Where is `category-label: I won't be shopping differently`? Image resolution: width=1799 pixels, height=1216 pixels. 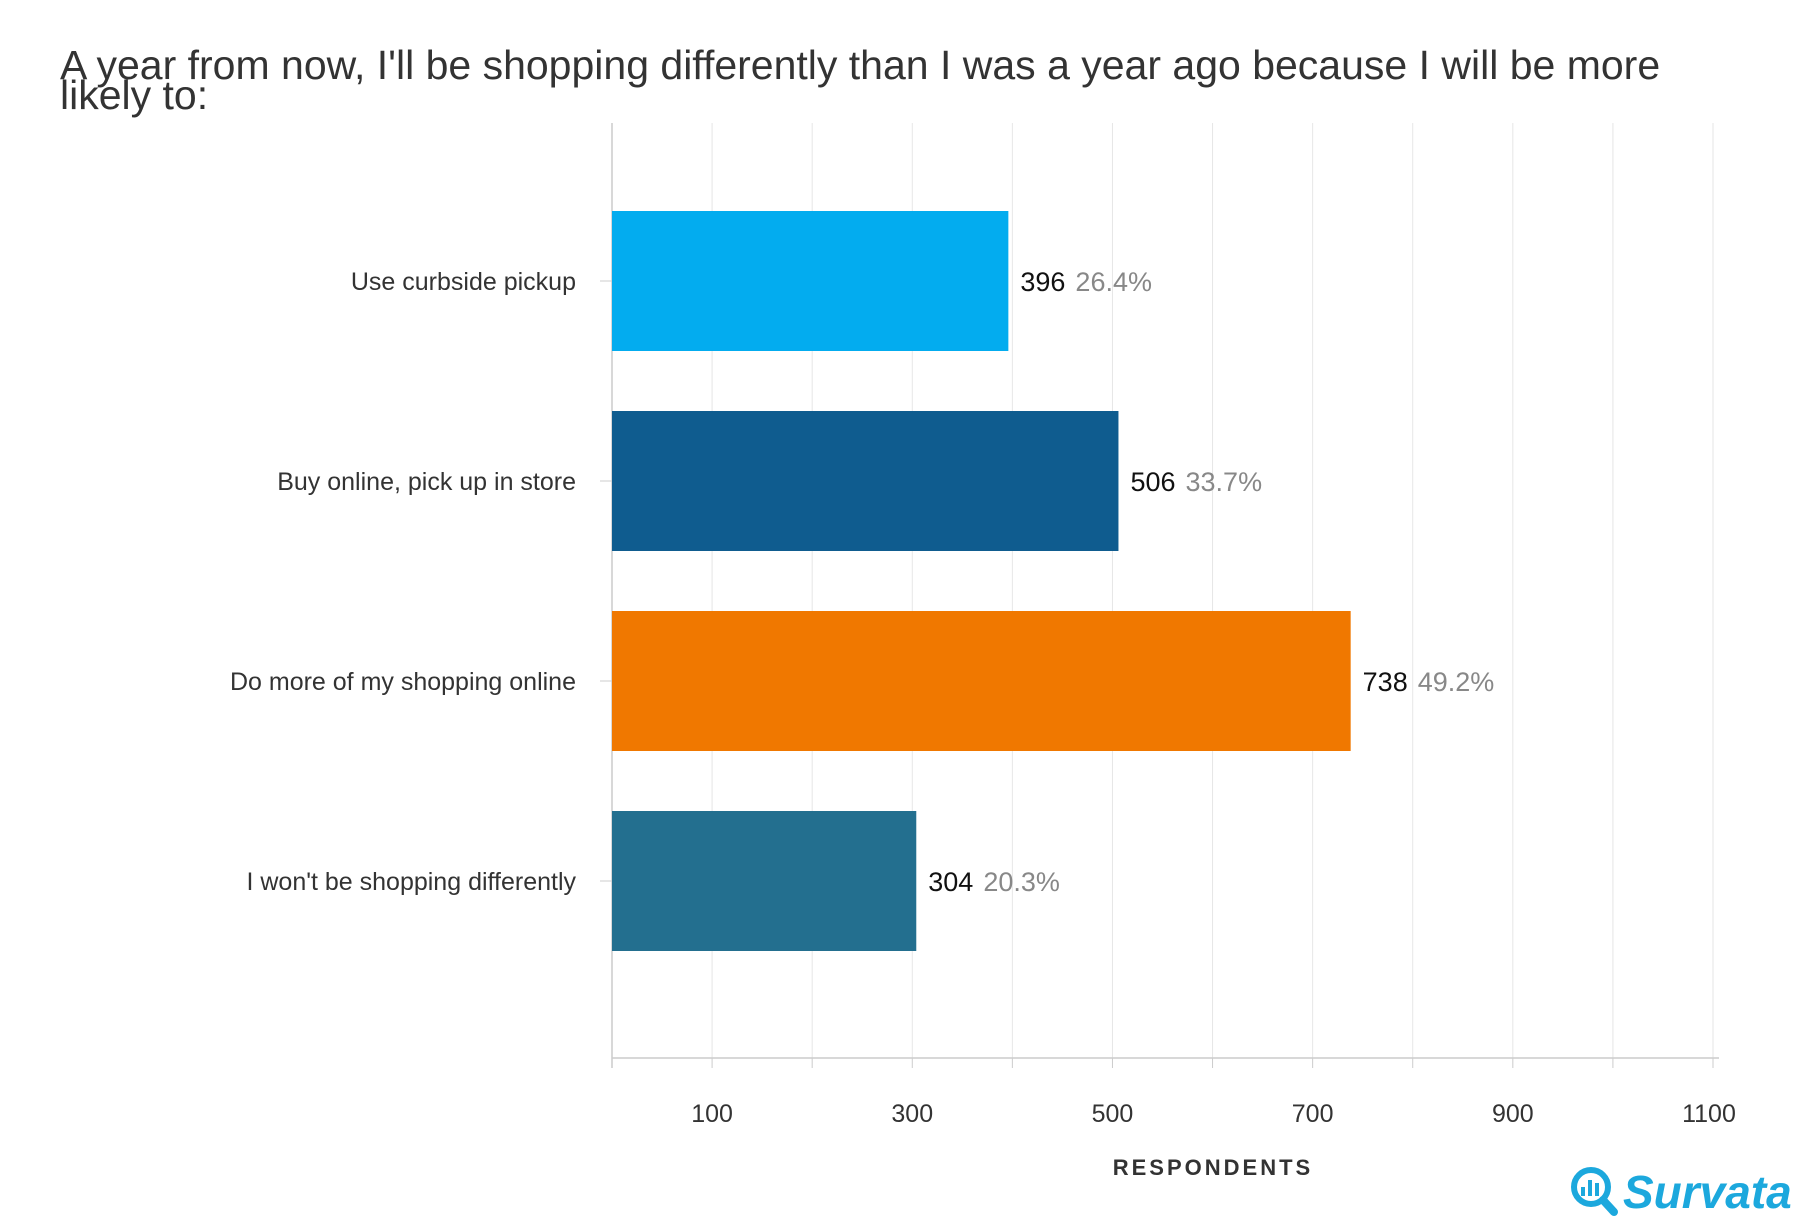
category-label: I won't be shopping differently is located at coordinates (411, 882).